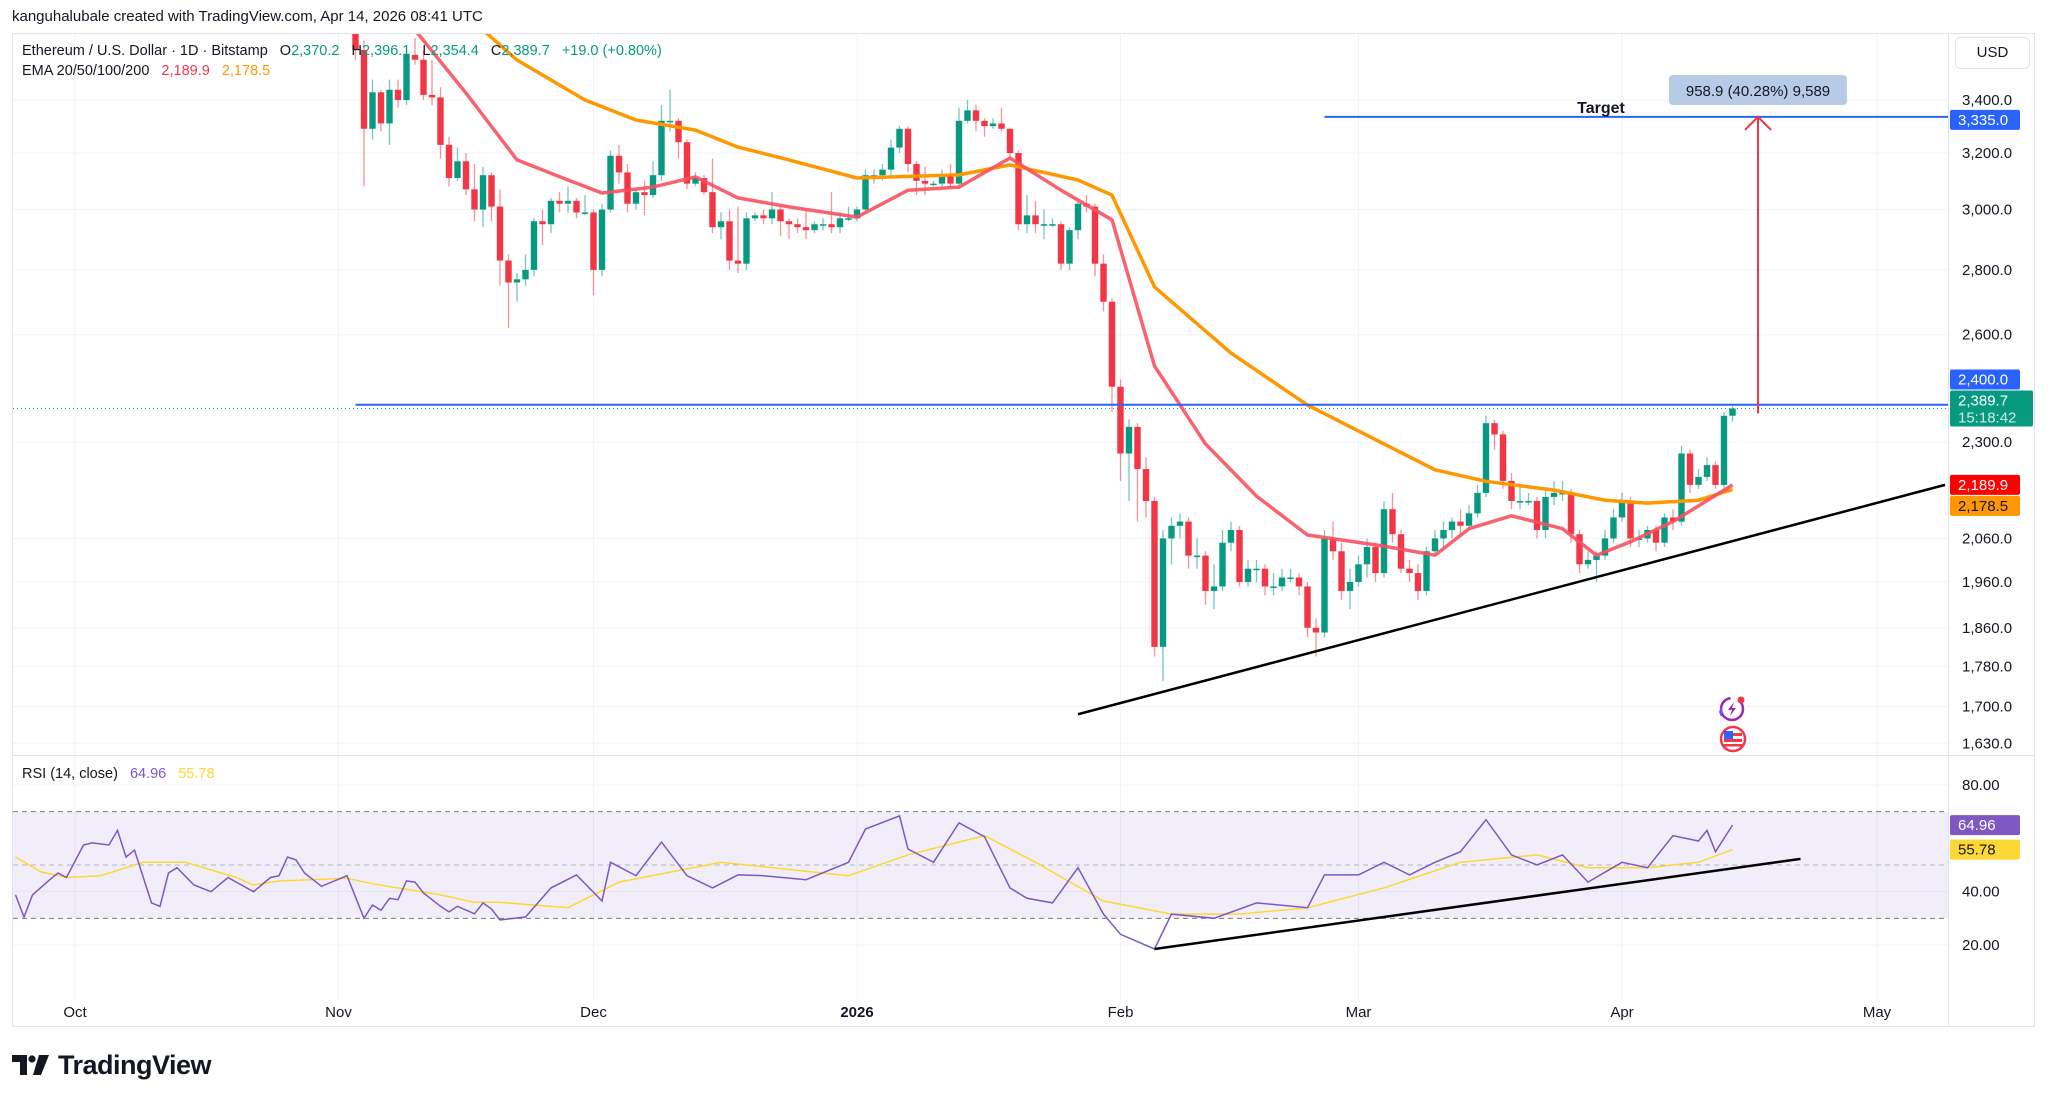 This screenshot has width=2048, height=1101. Describe the element at coordinates (1621, 1012) in the screenshot. I see `time-tick-label: Apr` at that location.